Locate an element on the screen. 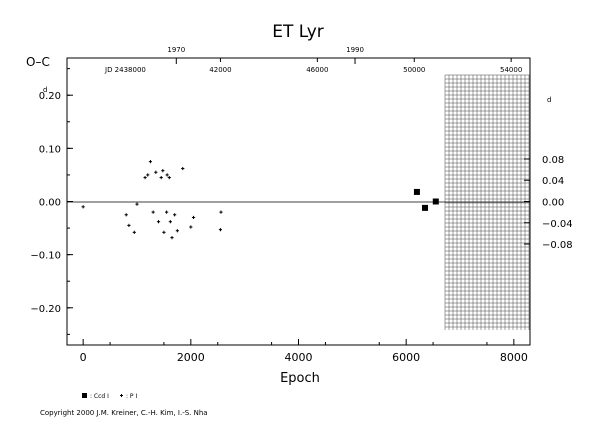 The height and width of the screenshot is (425, 590). jd-tick-label: 46000 is located at coordinates (317, 70).